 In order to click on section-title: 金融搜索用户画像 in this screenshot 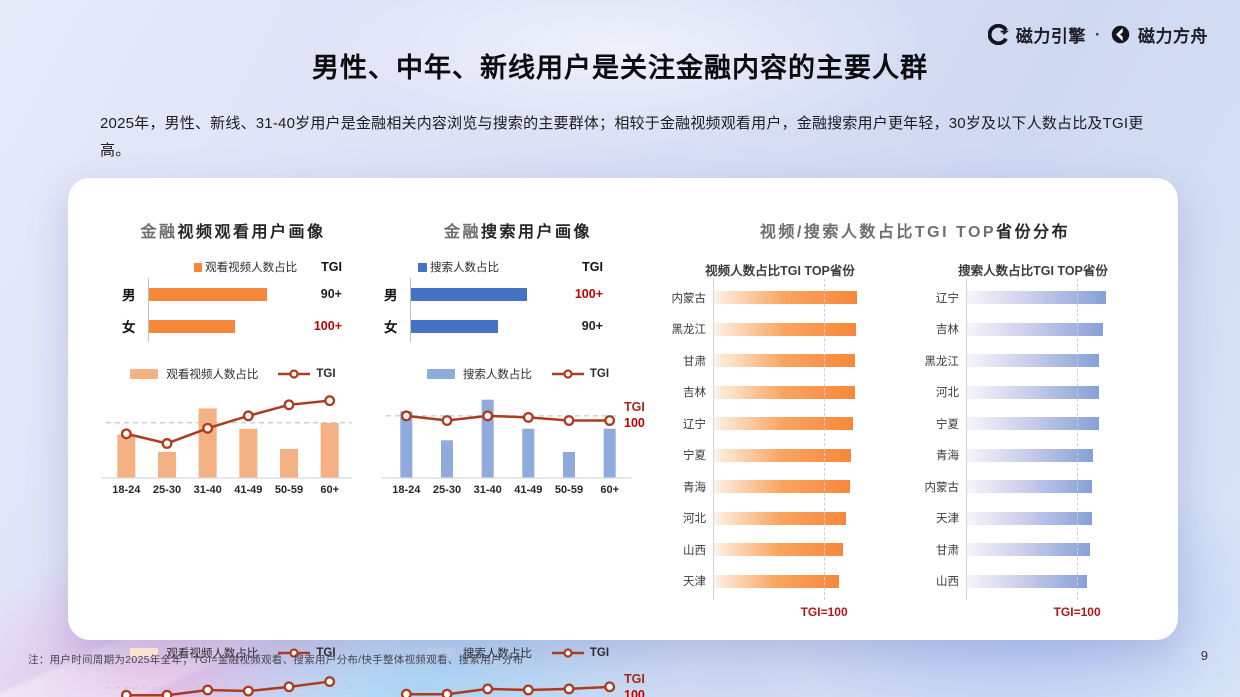, I will do `click(518, 230)`.